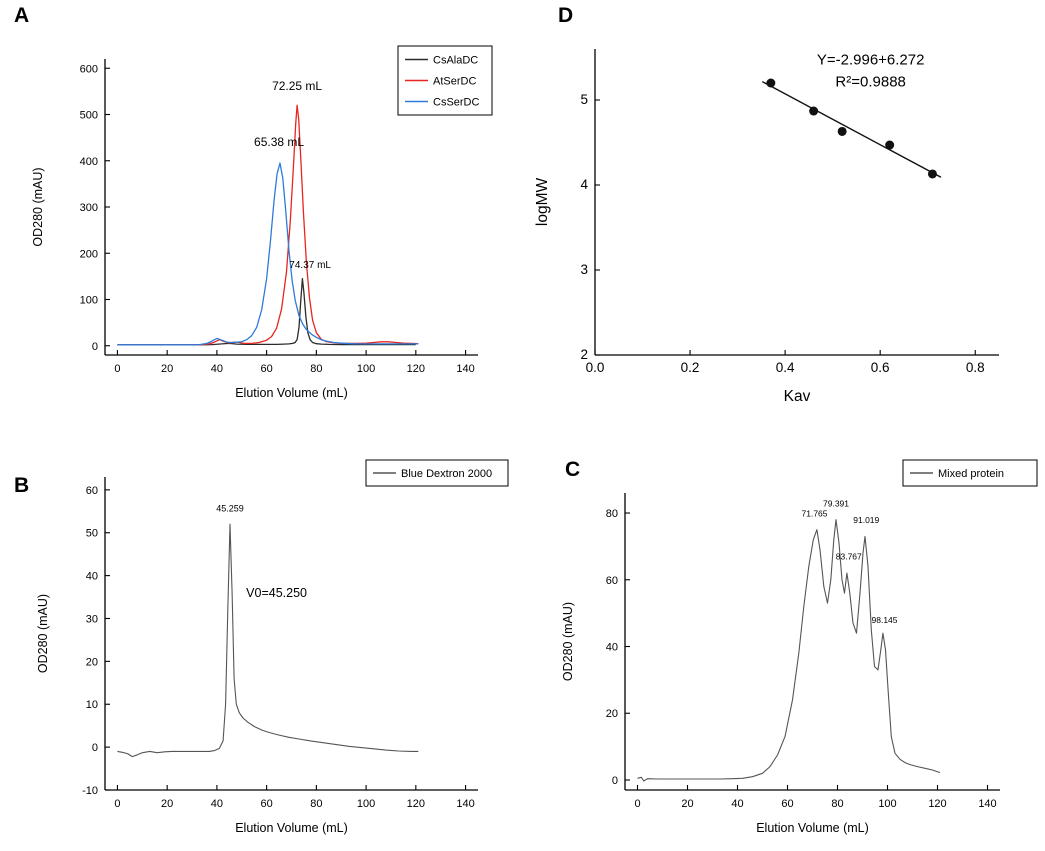  Describe the element at coordinates (22, 485) in the screenshot. I see `panel-label-b: B` at that location.